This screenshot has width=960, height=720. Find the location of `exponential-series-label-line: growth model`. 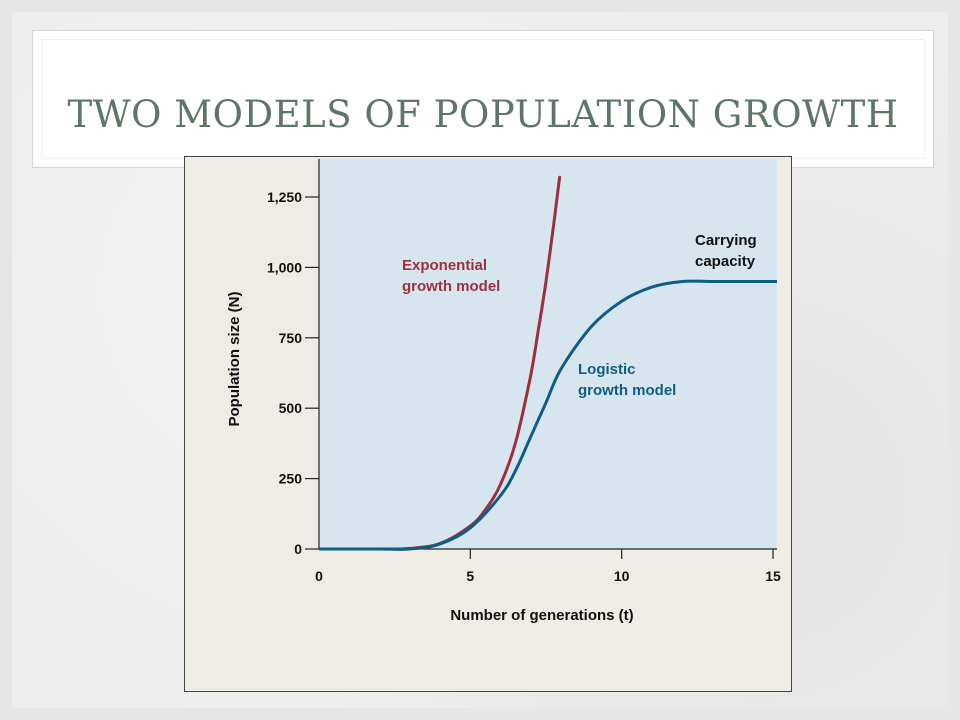

exponential-series-label-line: growth model is located at coordinates (451, 286).